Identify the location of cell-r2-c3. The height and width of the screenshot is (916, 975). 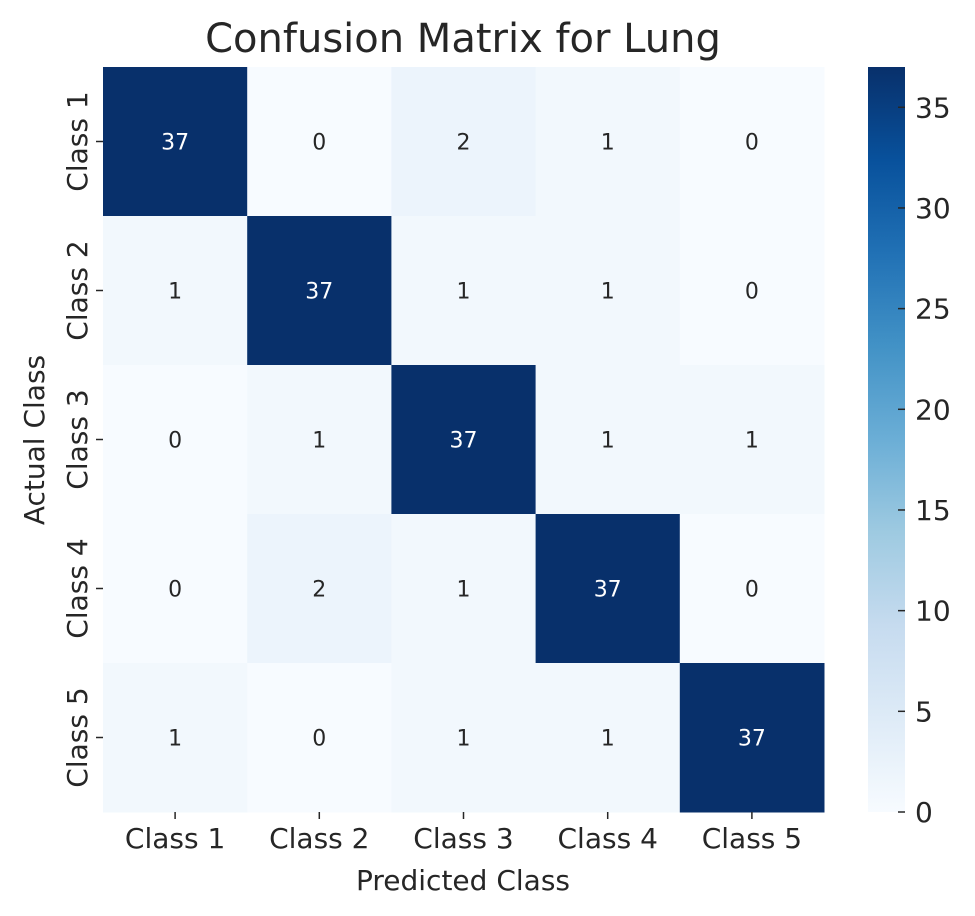
(464, 291).